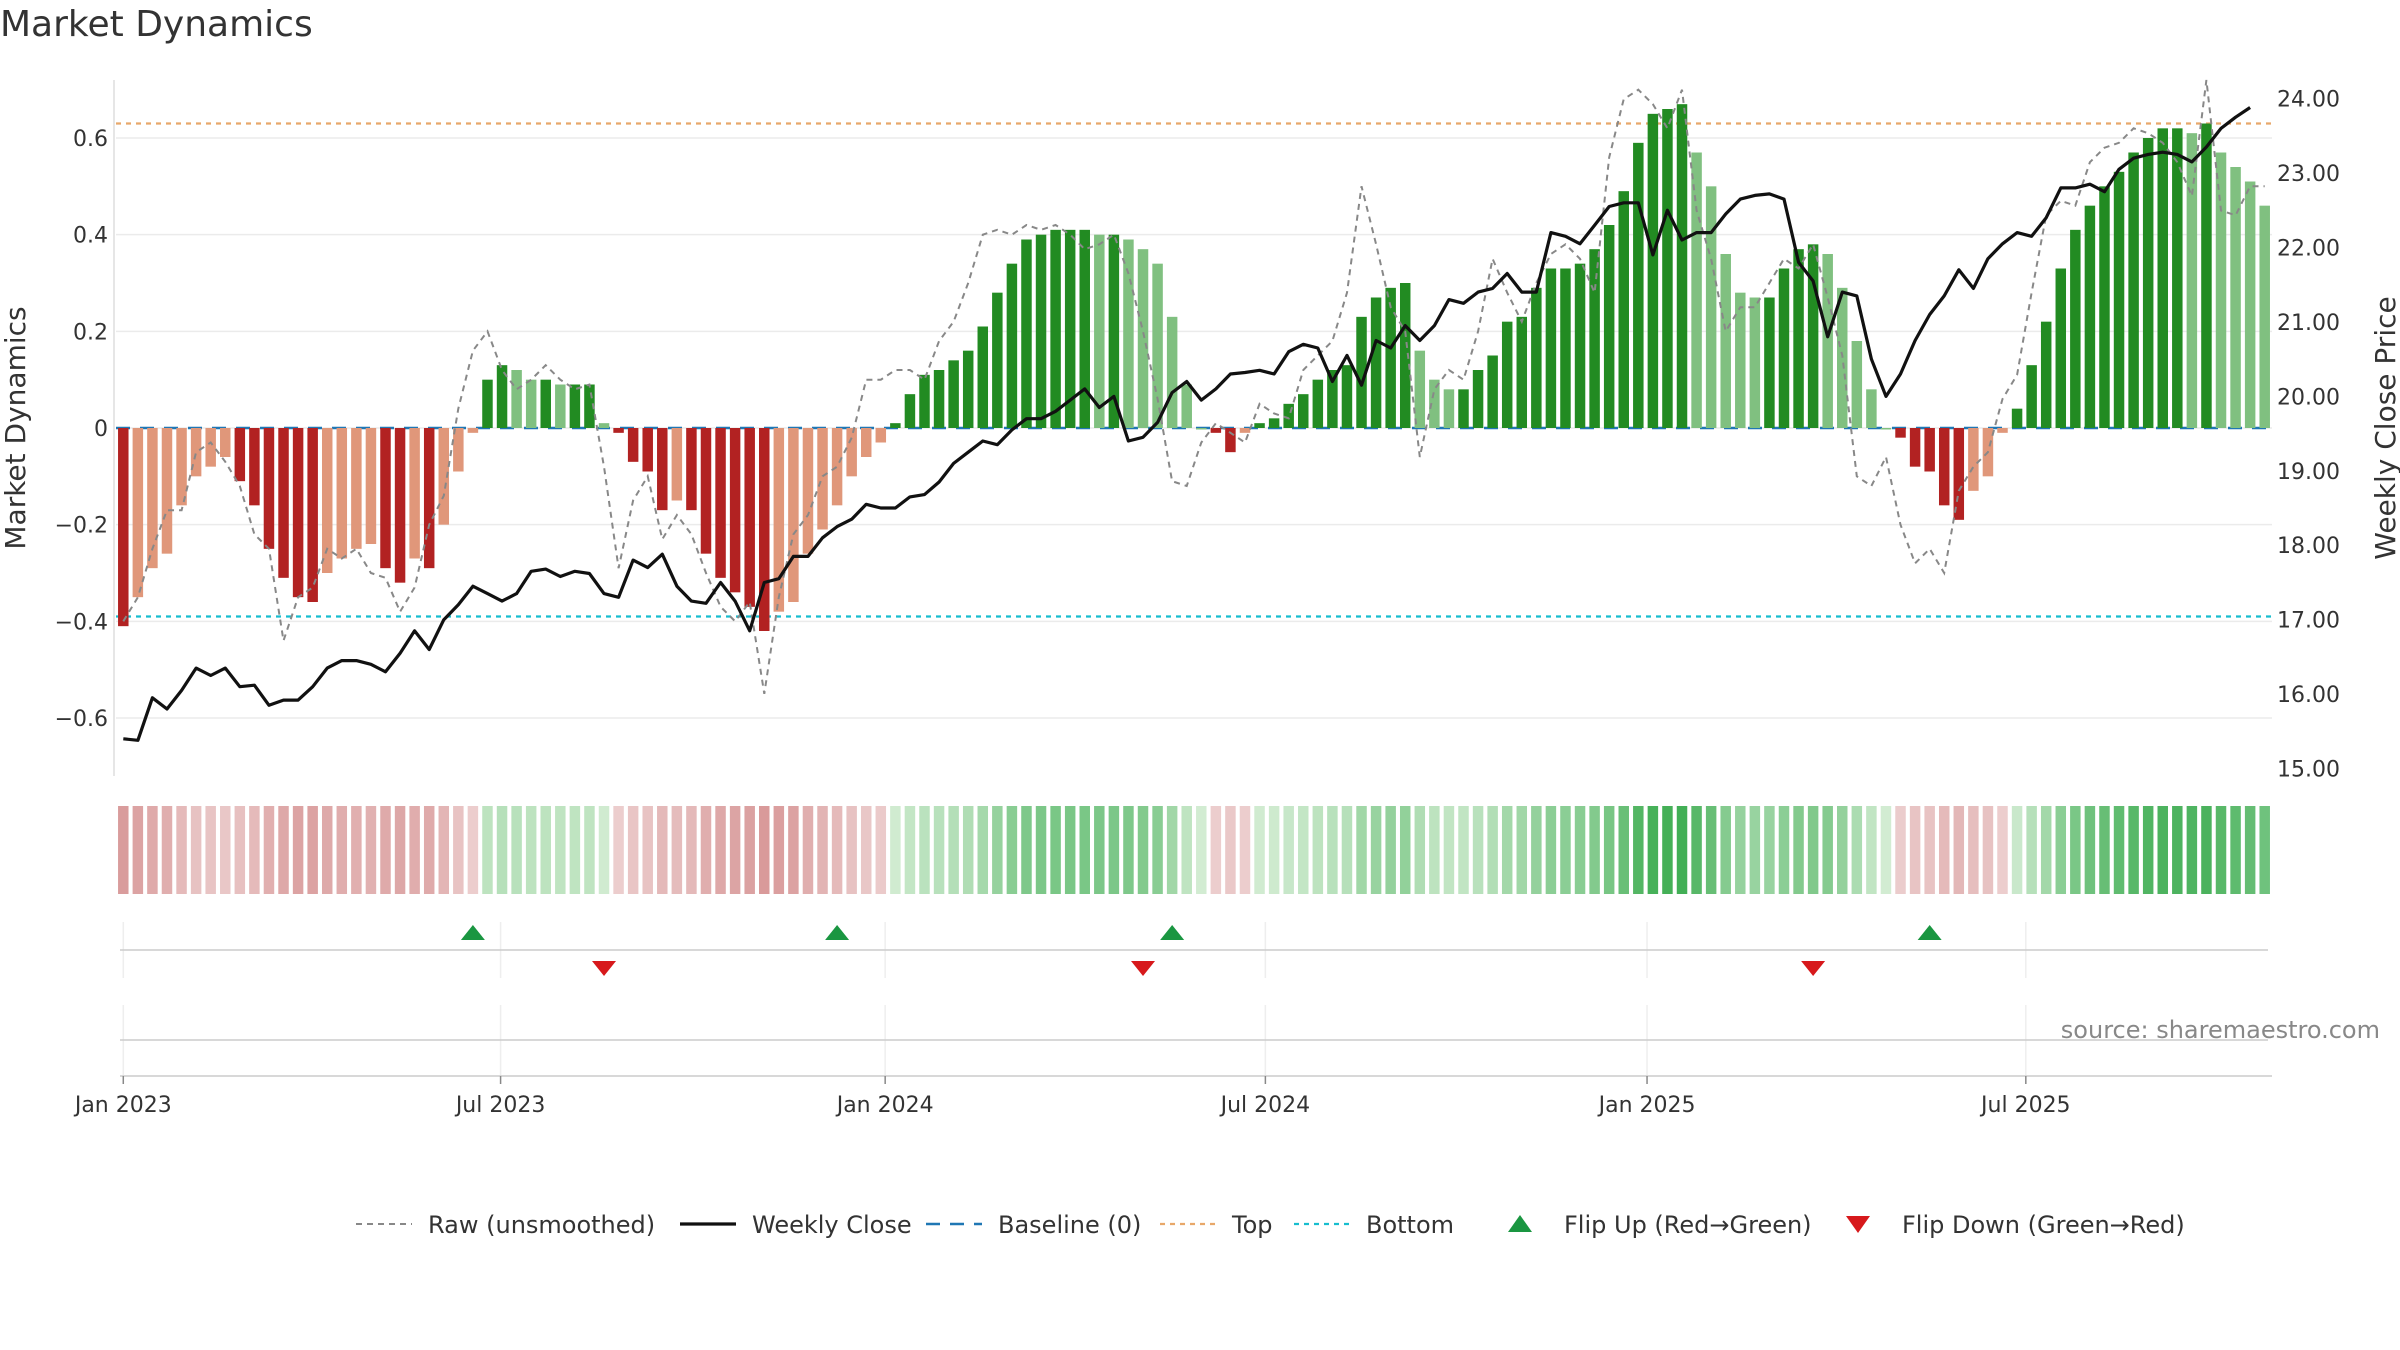 The width and height of the screenshot is (2400, 1350). What do you see at coordinates (2308, 472) in the screenshot?
I see `right-tick-label: 19.00` at bounding box center [2308, 472].